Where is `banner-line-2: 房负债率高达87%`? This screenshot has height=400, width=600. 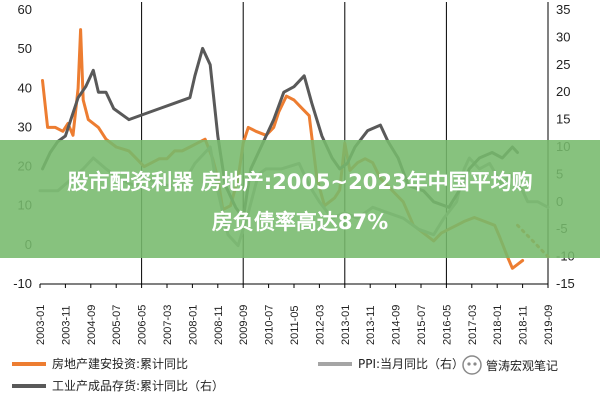
banner-line-2: 房负债率高达87% is located at coordinates (300, 222).